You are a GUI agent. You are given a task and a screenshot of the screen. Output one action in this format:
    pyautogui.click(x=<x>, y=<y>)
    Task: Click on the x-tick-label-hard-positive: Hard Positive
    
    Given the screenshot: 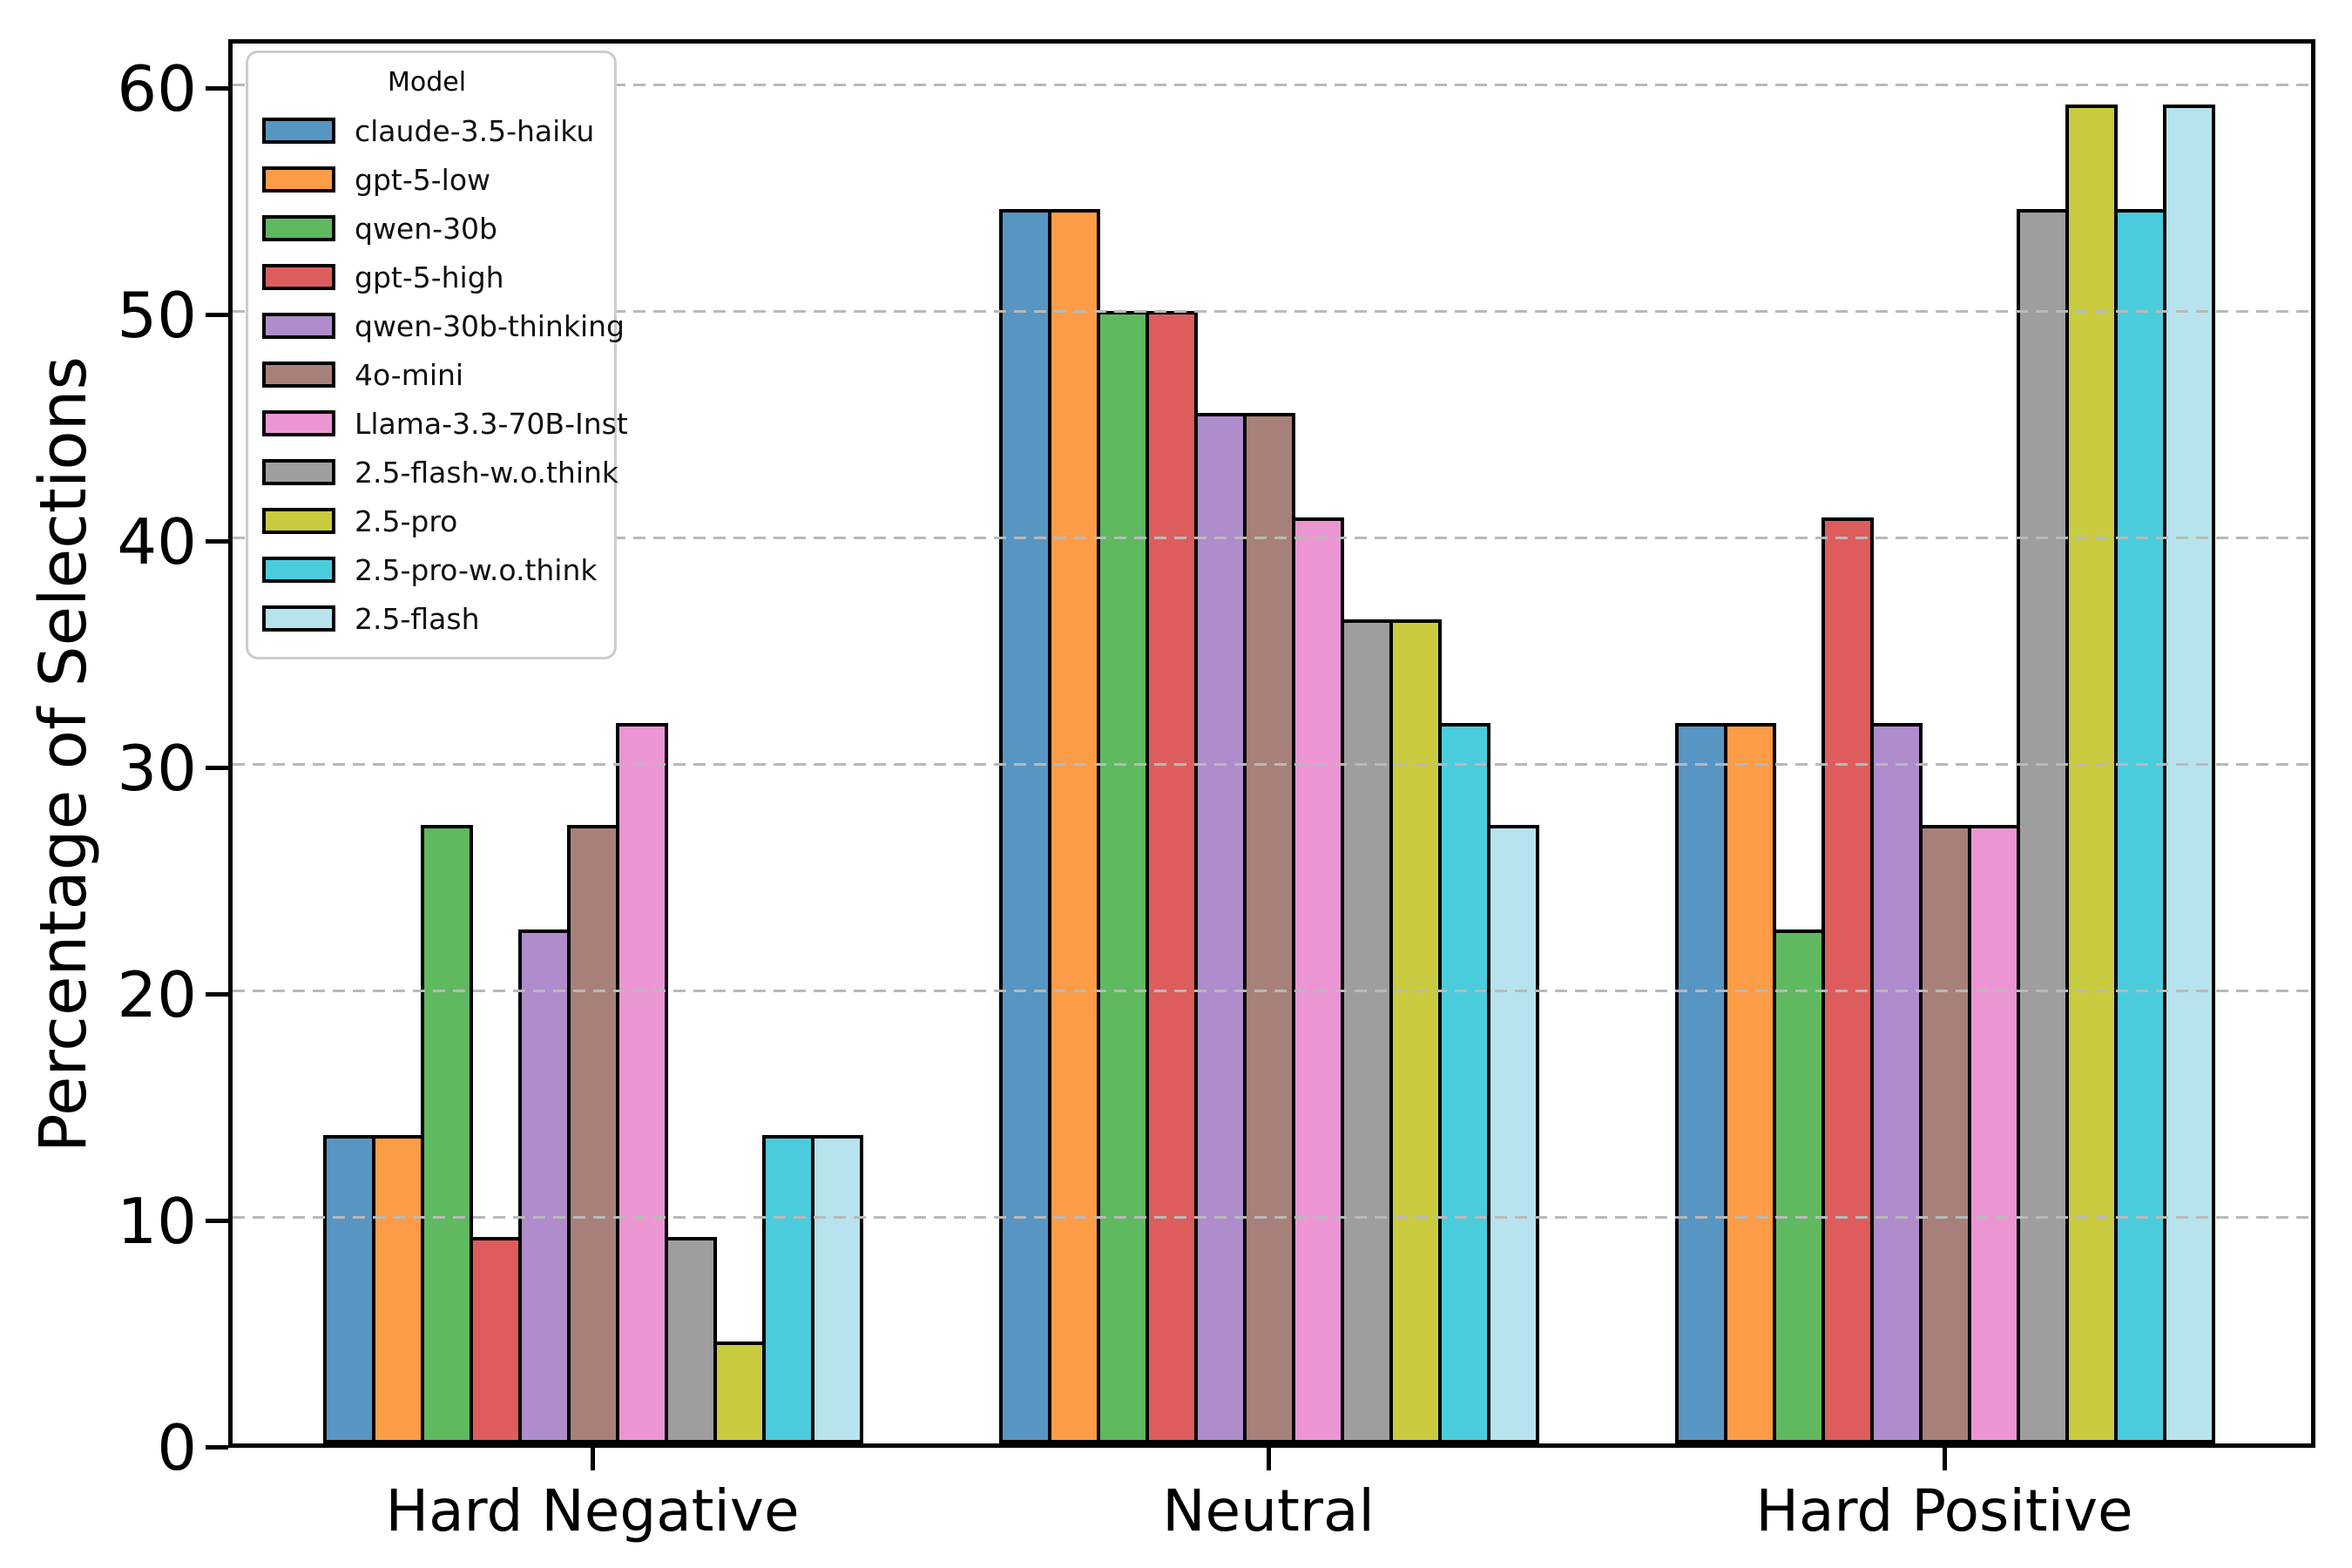 What is the action you would take?
    pyautogui.click(x=1944, y=1510)
    